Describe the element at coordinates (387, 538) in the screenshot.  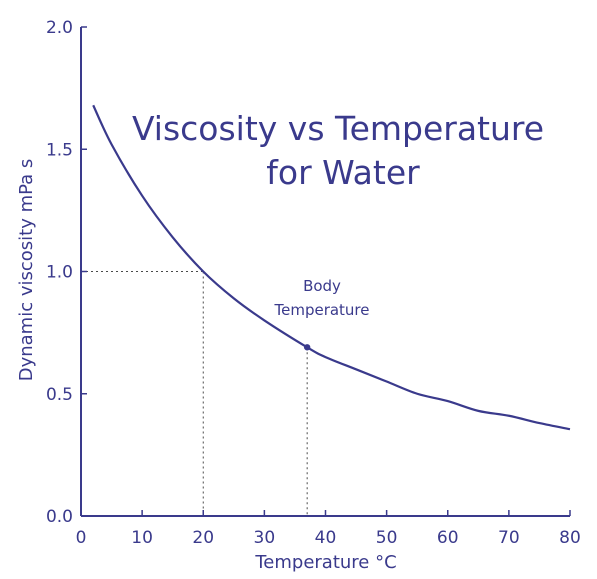
I see `x-tick-label-50: 50` at that location.